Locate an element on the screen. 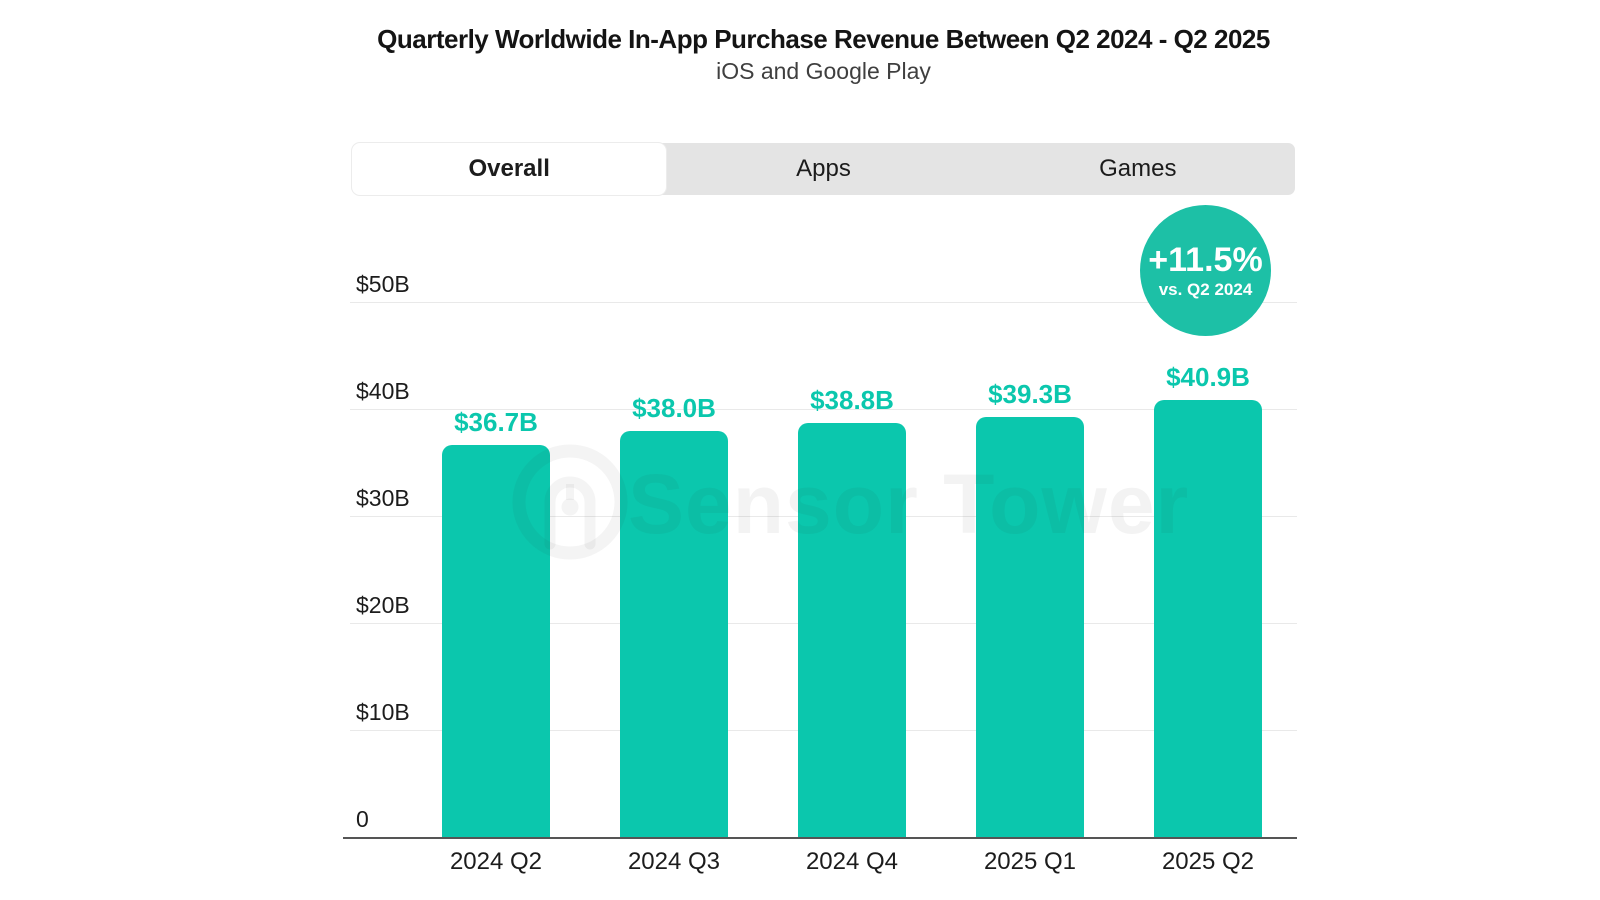 The height and width of the screenshot is (900, 1600). y-tick-label-10: $10B is located at coordinates (383, 712).